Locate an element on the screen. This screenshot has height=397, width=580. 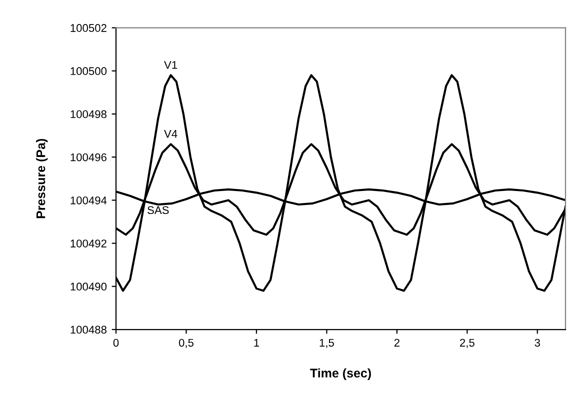
x-tick-label: 2 is located at coordinates (397, 342).